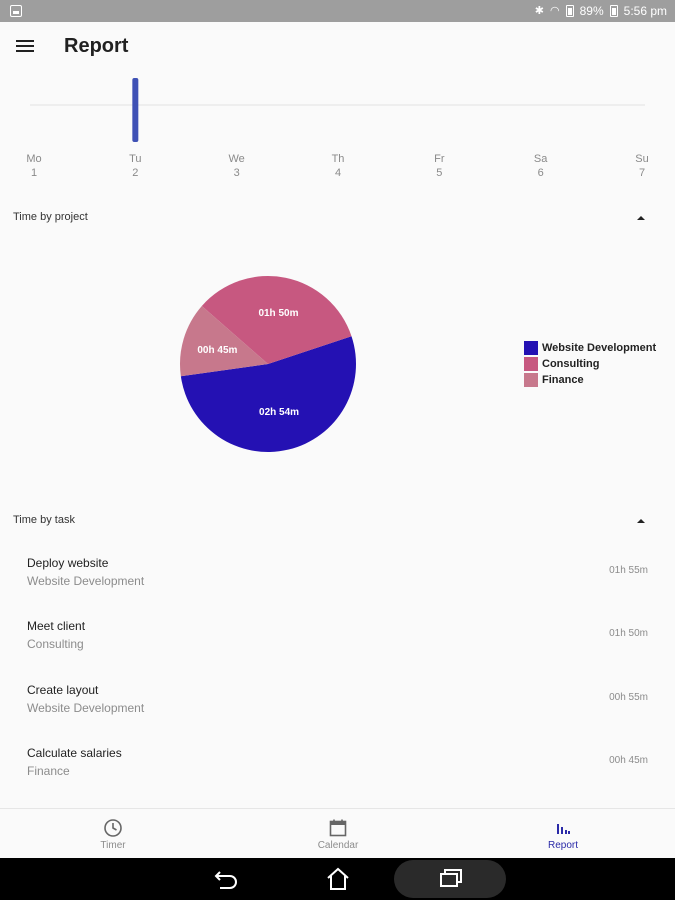  I want to click on day-th: Th 4, so click(338, 166).